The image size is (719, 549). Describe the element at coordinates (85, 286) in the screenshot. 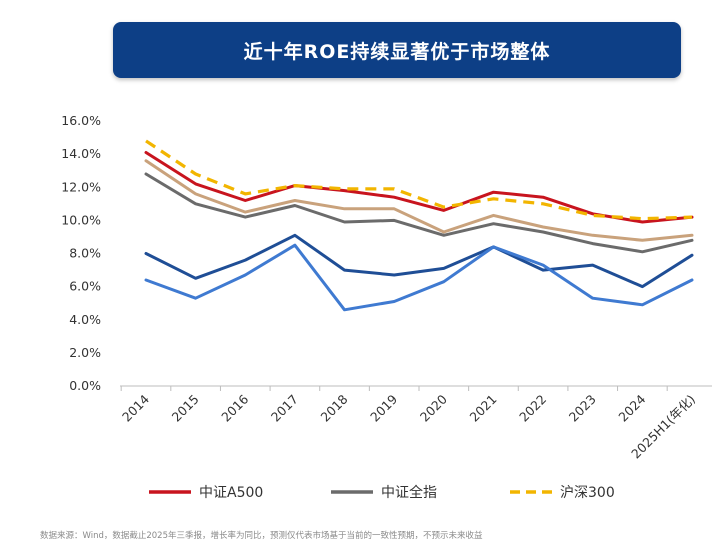

I see `y-tick-label: 6.0%` at that location.